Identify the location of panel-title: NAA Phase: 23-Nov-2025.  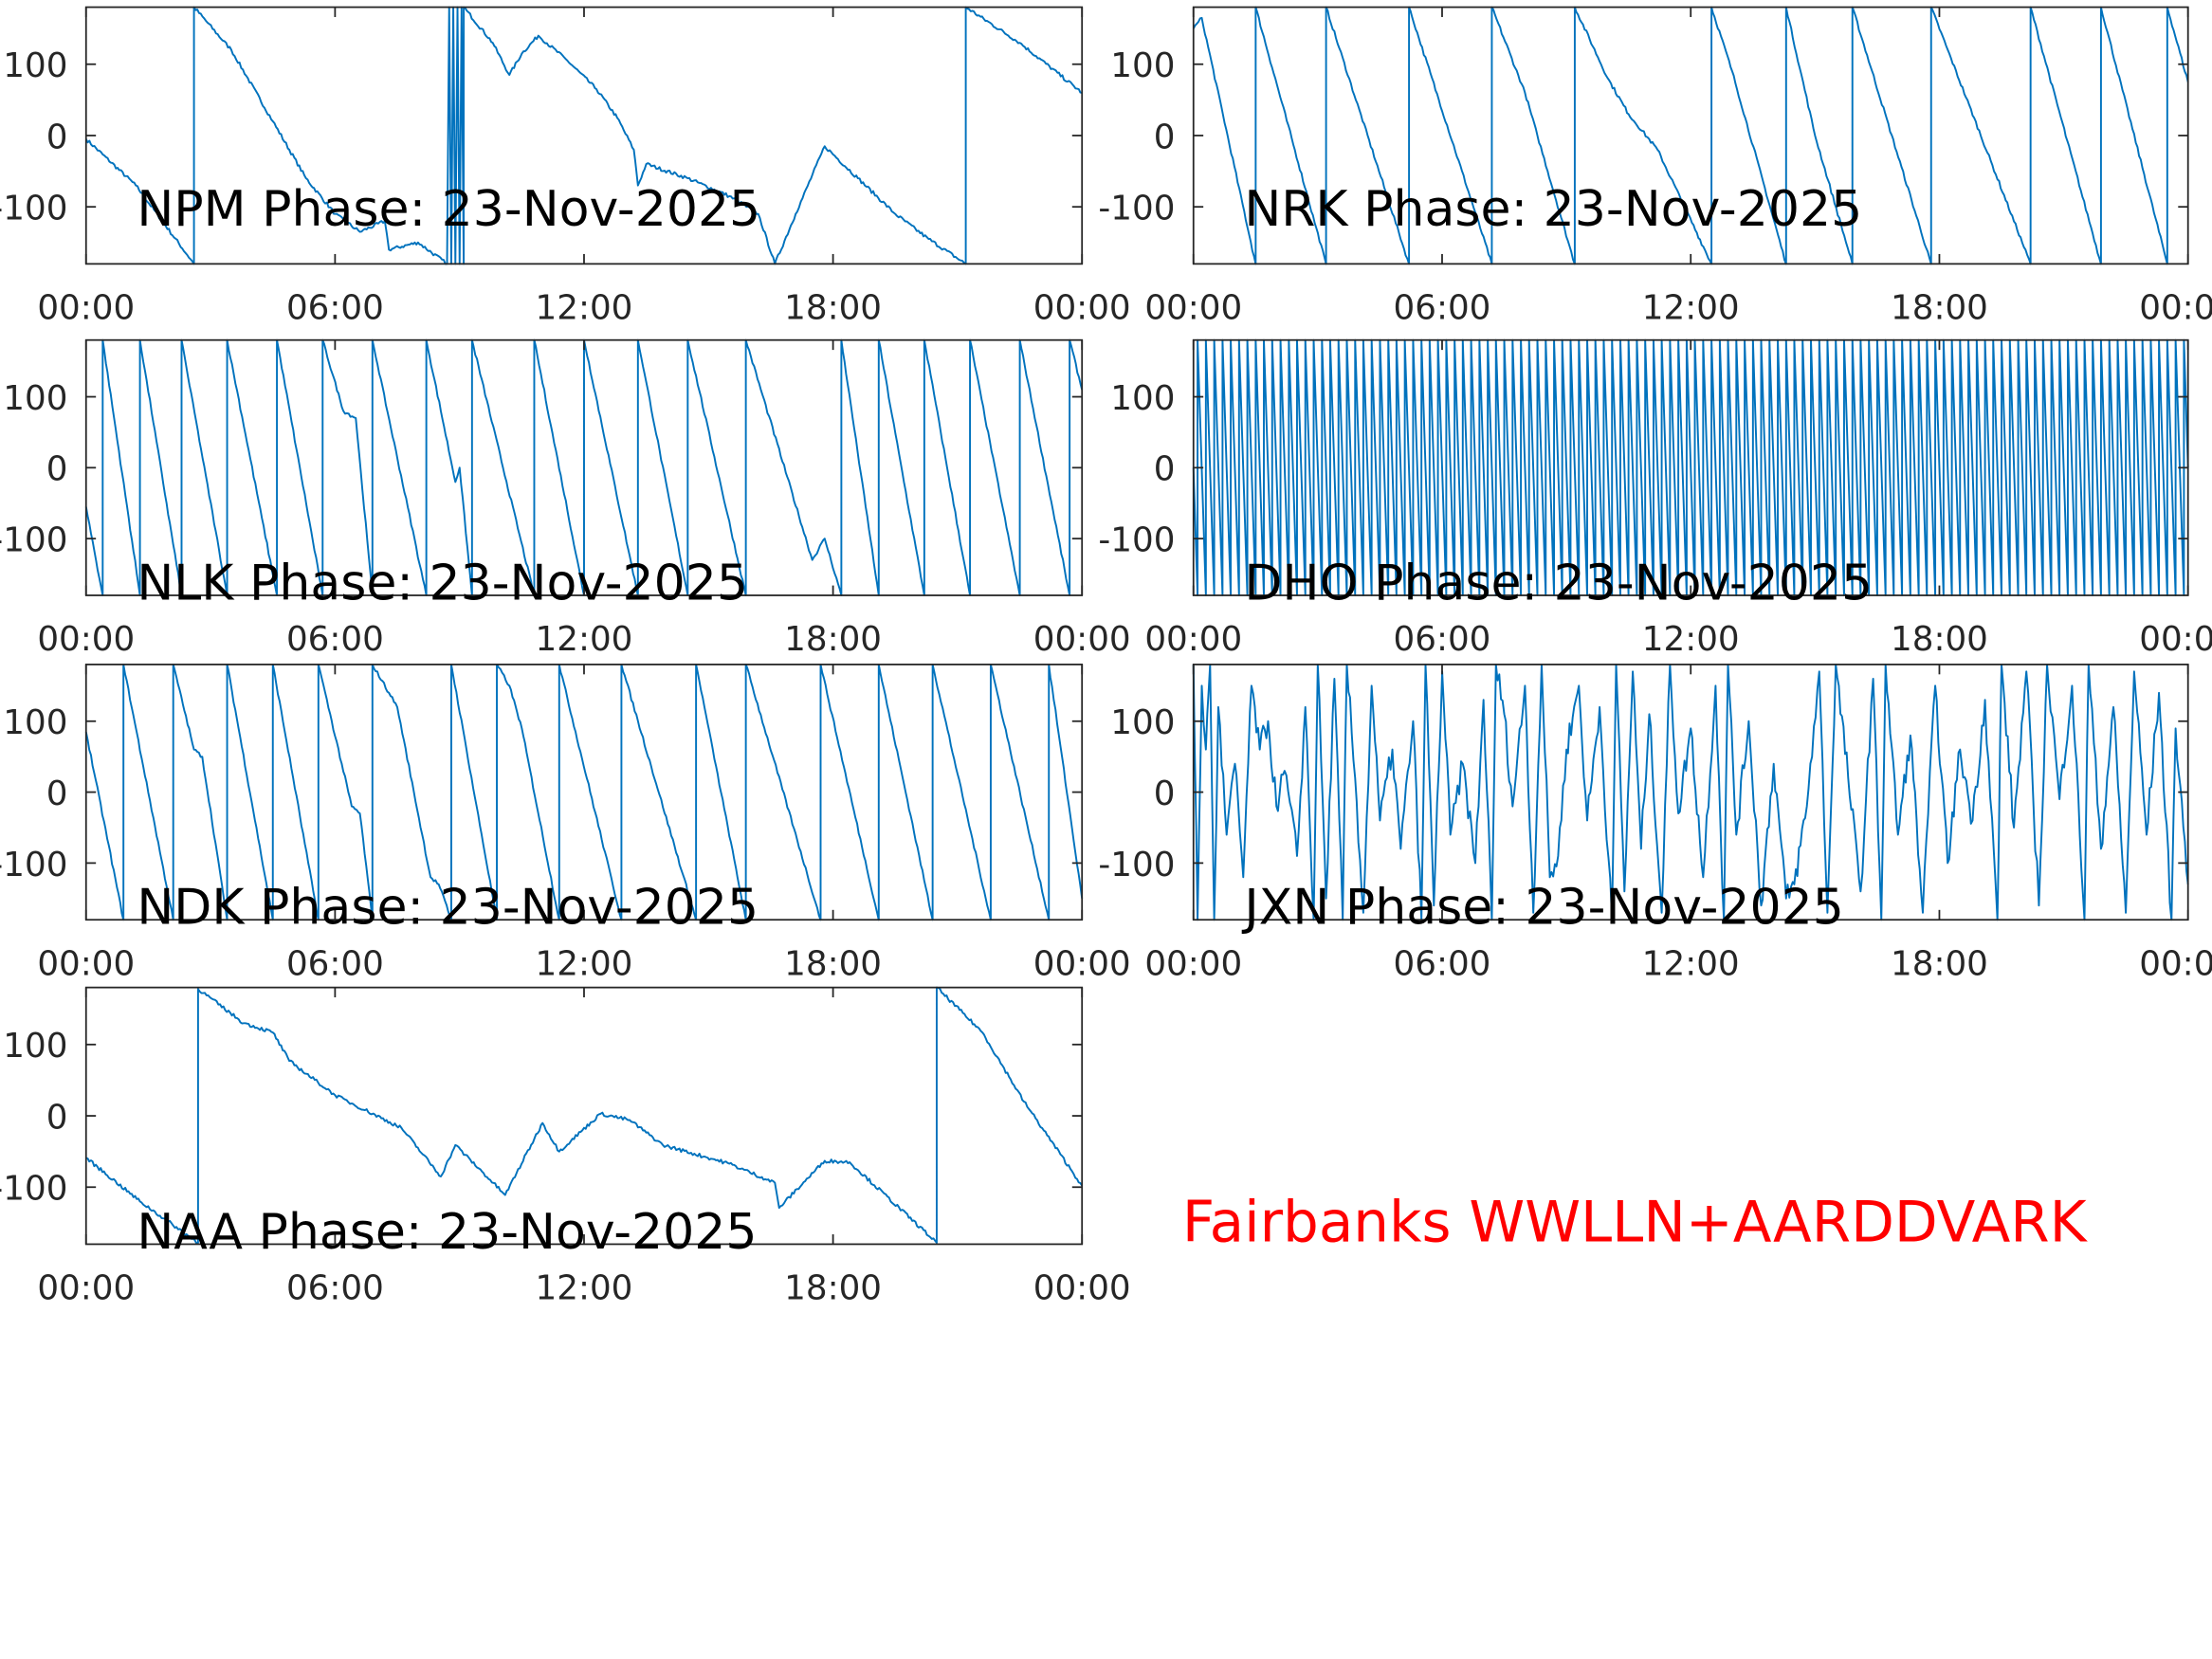
(447, 1232).